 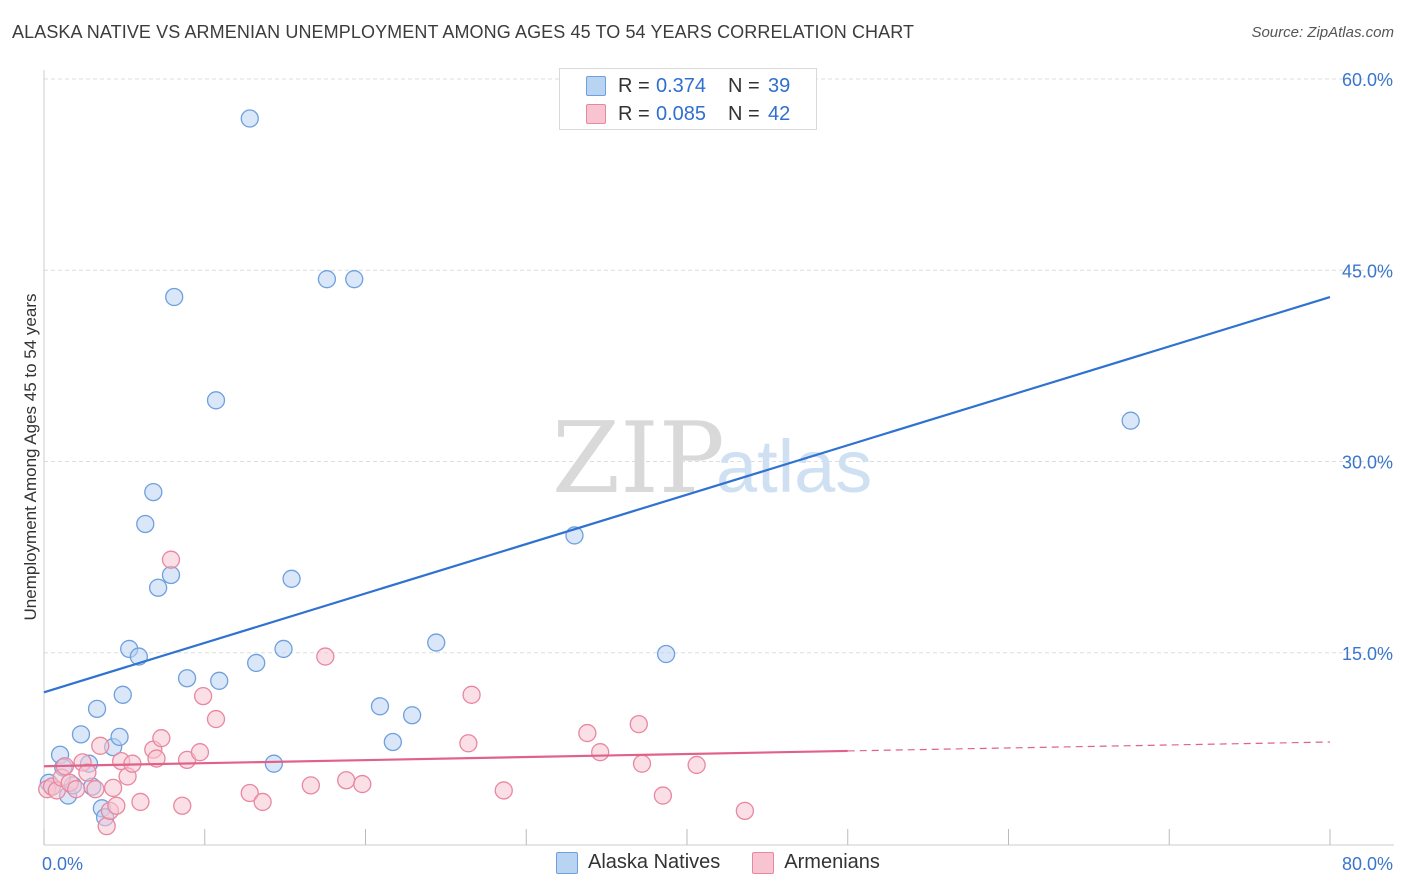 What do you see at coordinates (794, 466) in the screenshot?
I see `watermark-atlas: atlas` at bounding box center [794, 466].